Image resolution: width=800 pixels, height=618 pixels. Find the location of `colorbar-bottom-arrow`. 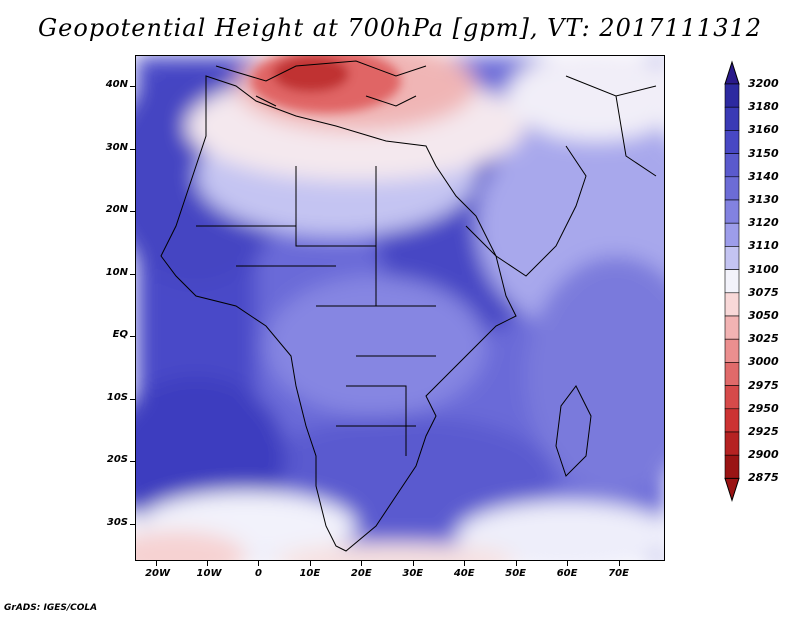

colorbar-bottom-arrow is located at coordinates (732, 490).